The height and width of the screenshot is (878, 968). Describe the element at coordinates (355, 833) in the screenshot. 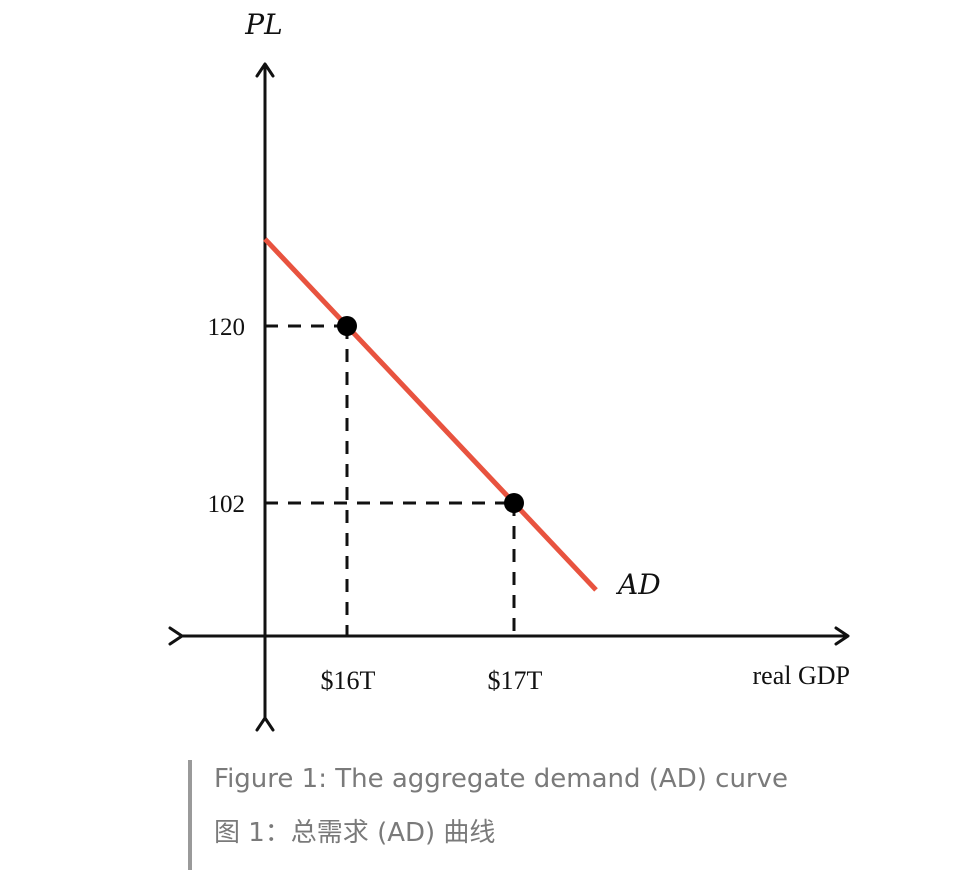

I see `caption-chinese: 图 1：总需求 (AD) 曲线` at that location.